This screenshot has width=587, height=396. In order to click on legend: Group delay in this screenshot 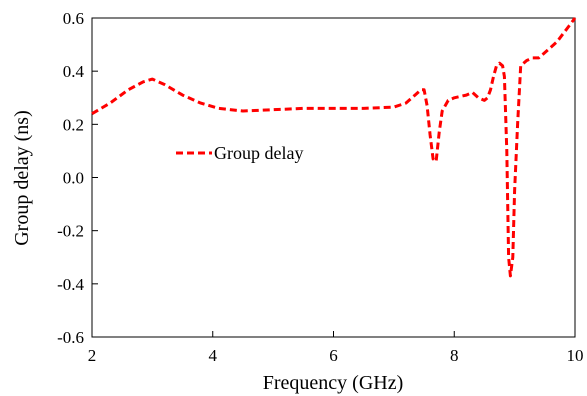, I will do `click(239, 153)`.